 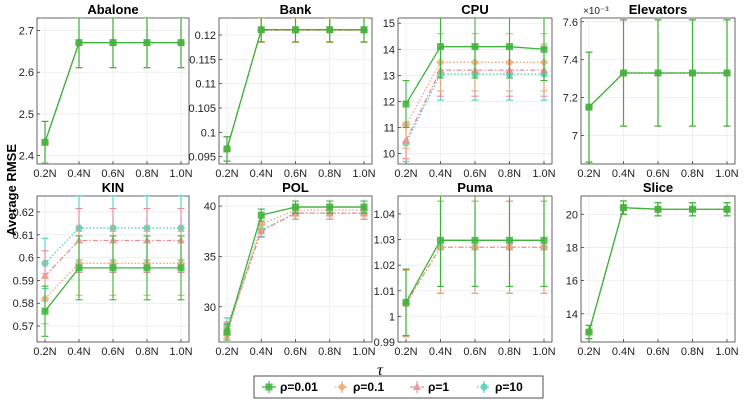 I want to click on legend: ρ=0.01 ρ=0.1 ρ=1 ρ=10, so click(x=398, y=387).